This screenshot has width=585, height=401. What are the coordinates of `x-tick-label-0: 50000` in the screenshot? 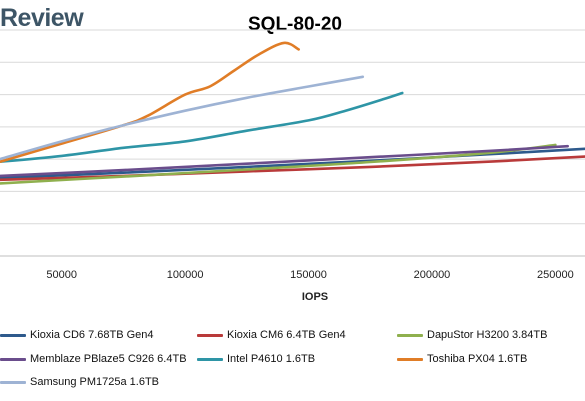 It's located at (61, 275).